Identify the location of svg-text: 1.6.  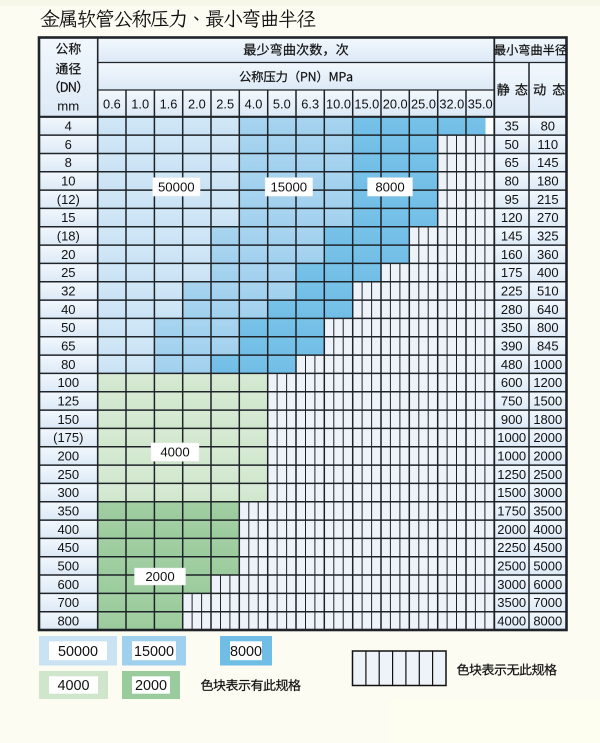
(169, 104).